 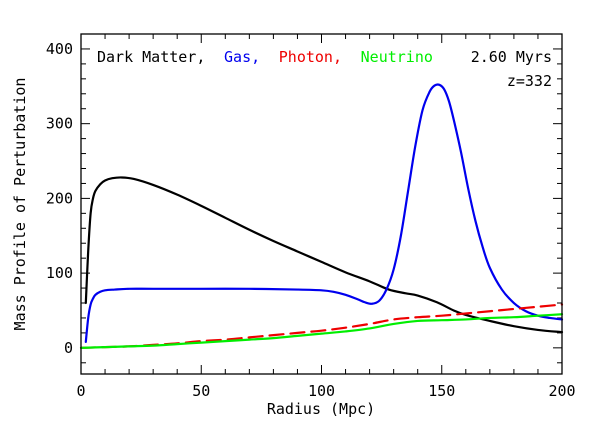 What do you see at coordinates (59, 198) in the screenshot?
I see `y-tick-label: 200` at bounding box center [59, 198].